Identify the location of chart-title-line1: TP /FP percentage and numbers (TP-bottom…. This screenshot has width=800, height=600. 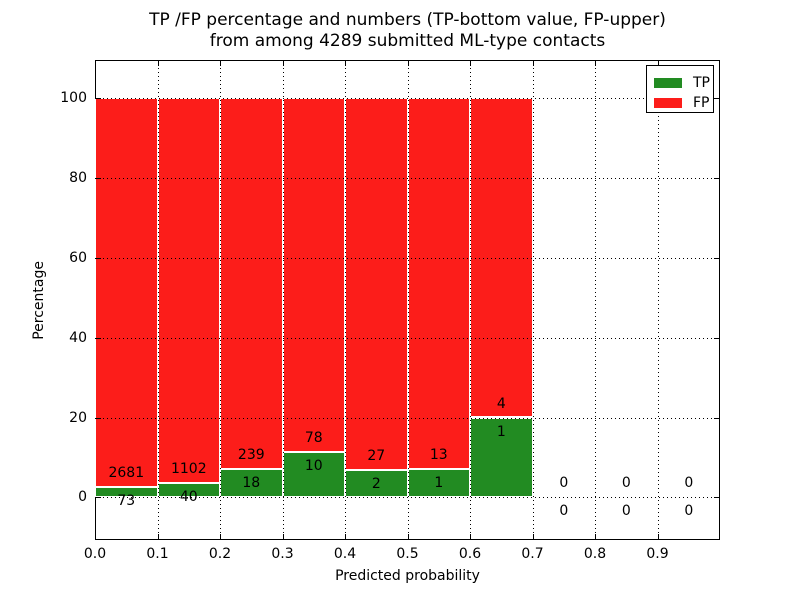
(407, 20).